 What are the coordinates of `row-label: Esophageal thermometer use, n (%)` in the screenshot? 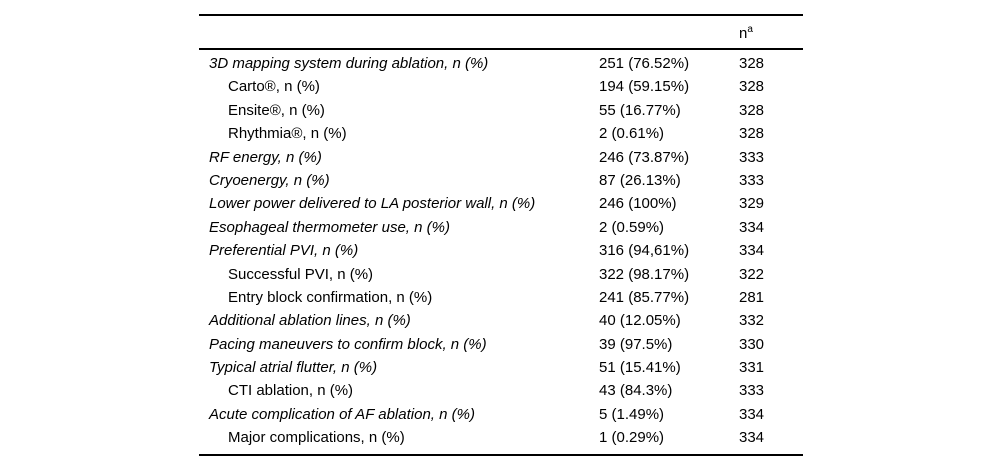 It's located at (329, 227).